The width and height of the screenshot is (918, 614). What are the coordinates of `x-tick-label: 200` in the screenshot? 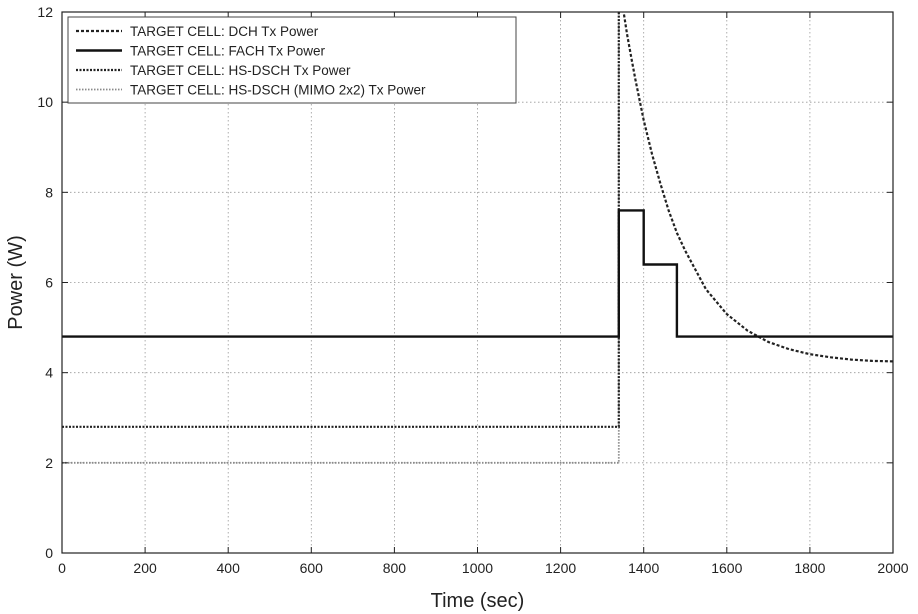 It's located at (145, 568).